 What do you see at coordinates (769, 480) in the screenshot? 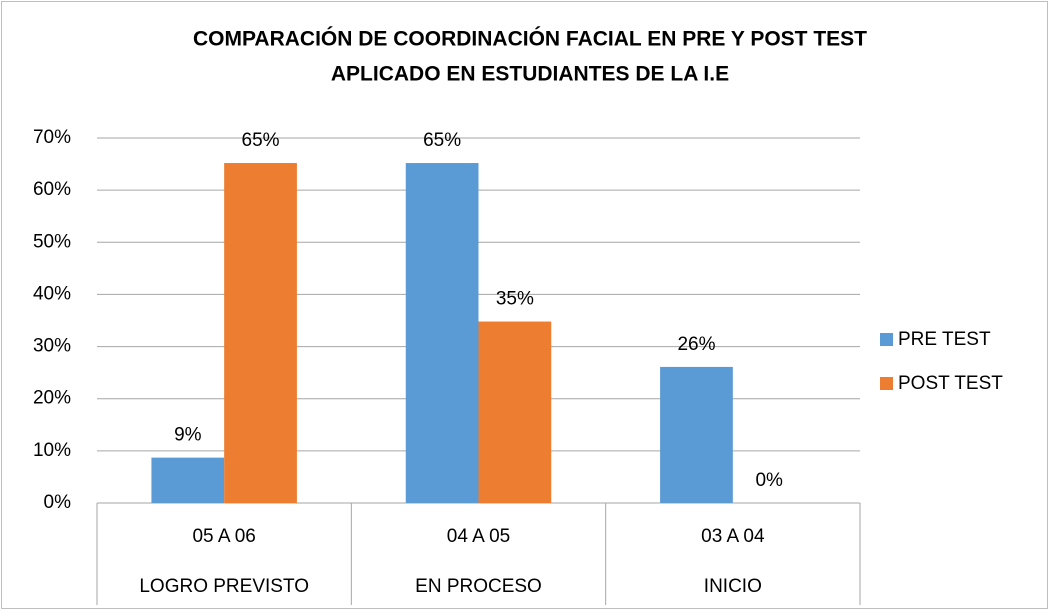
I see `value-label: 0%` at bounding box center [769, 480].